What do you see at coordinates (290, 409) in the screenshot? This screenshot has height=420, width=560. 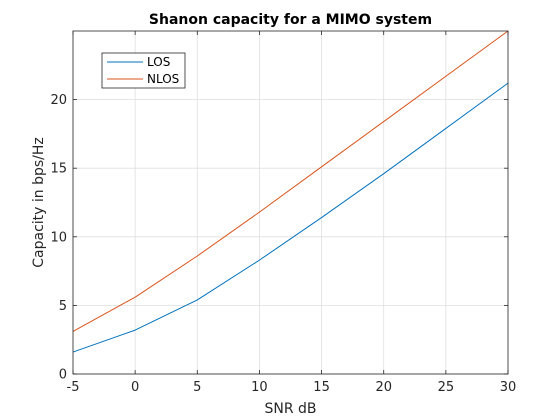 I see `x-axis-label: SNR dB` at bounding box center [290, 409].